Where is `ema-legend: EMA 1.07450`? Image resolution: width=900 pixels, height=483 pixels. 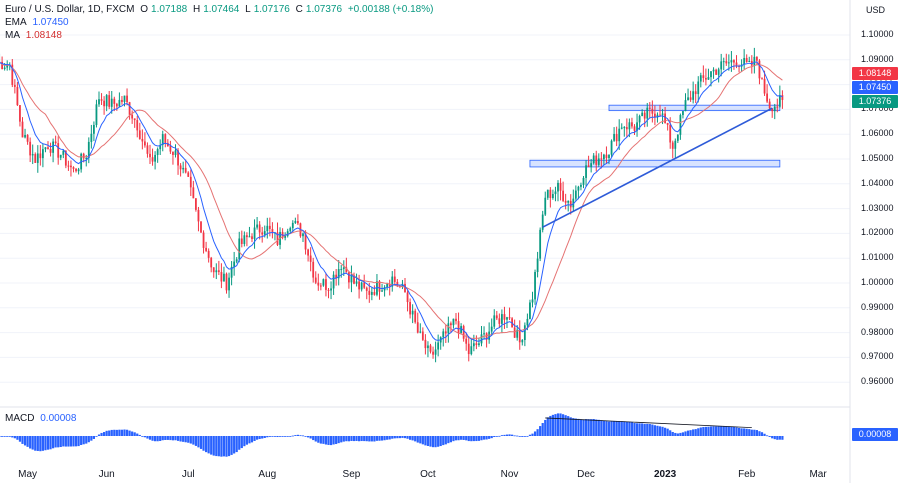
ema-legend: EMA 1.07450 is located at coordinates (37, 23).